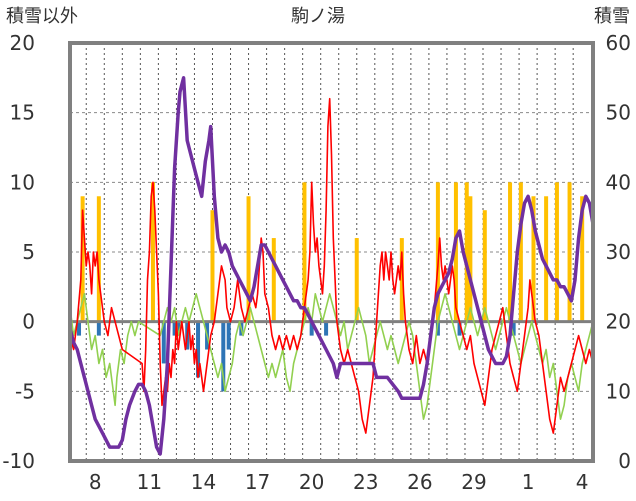 This screenshot has height=501, width=636. I want to click on right-tick-label: 60, so click(618, 43).